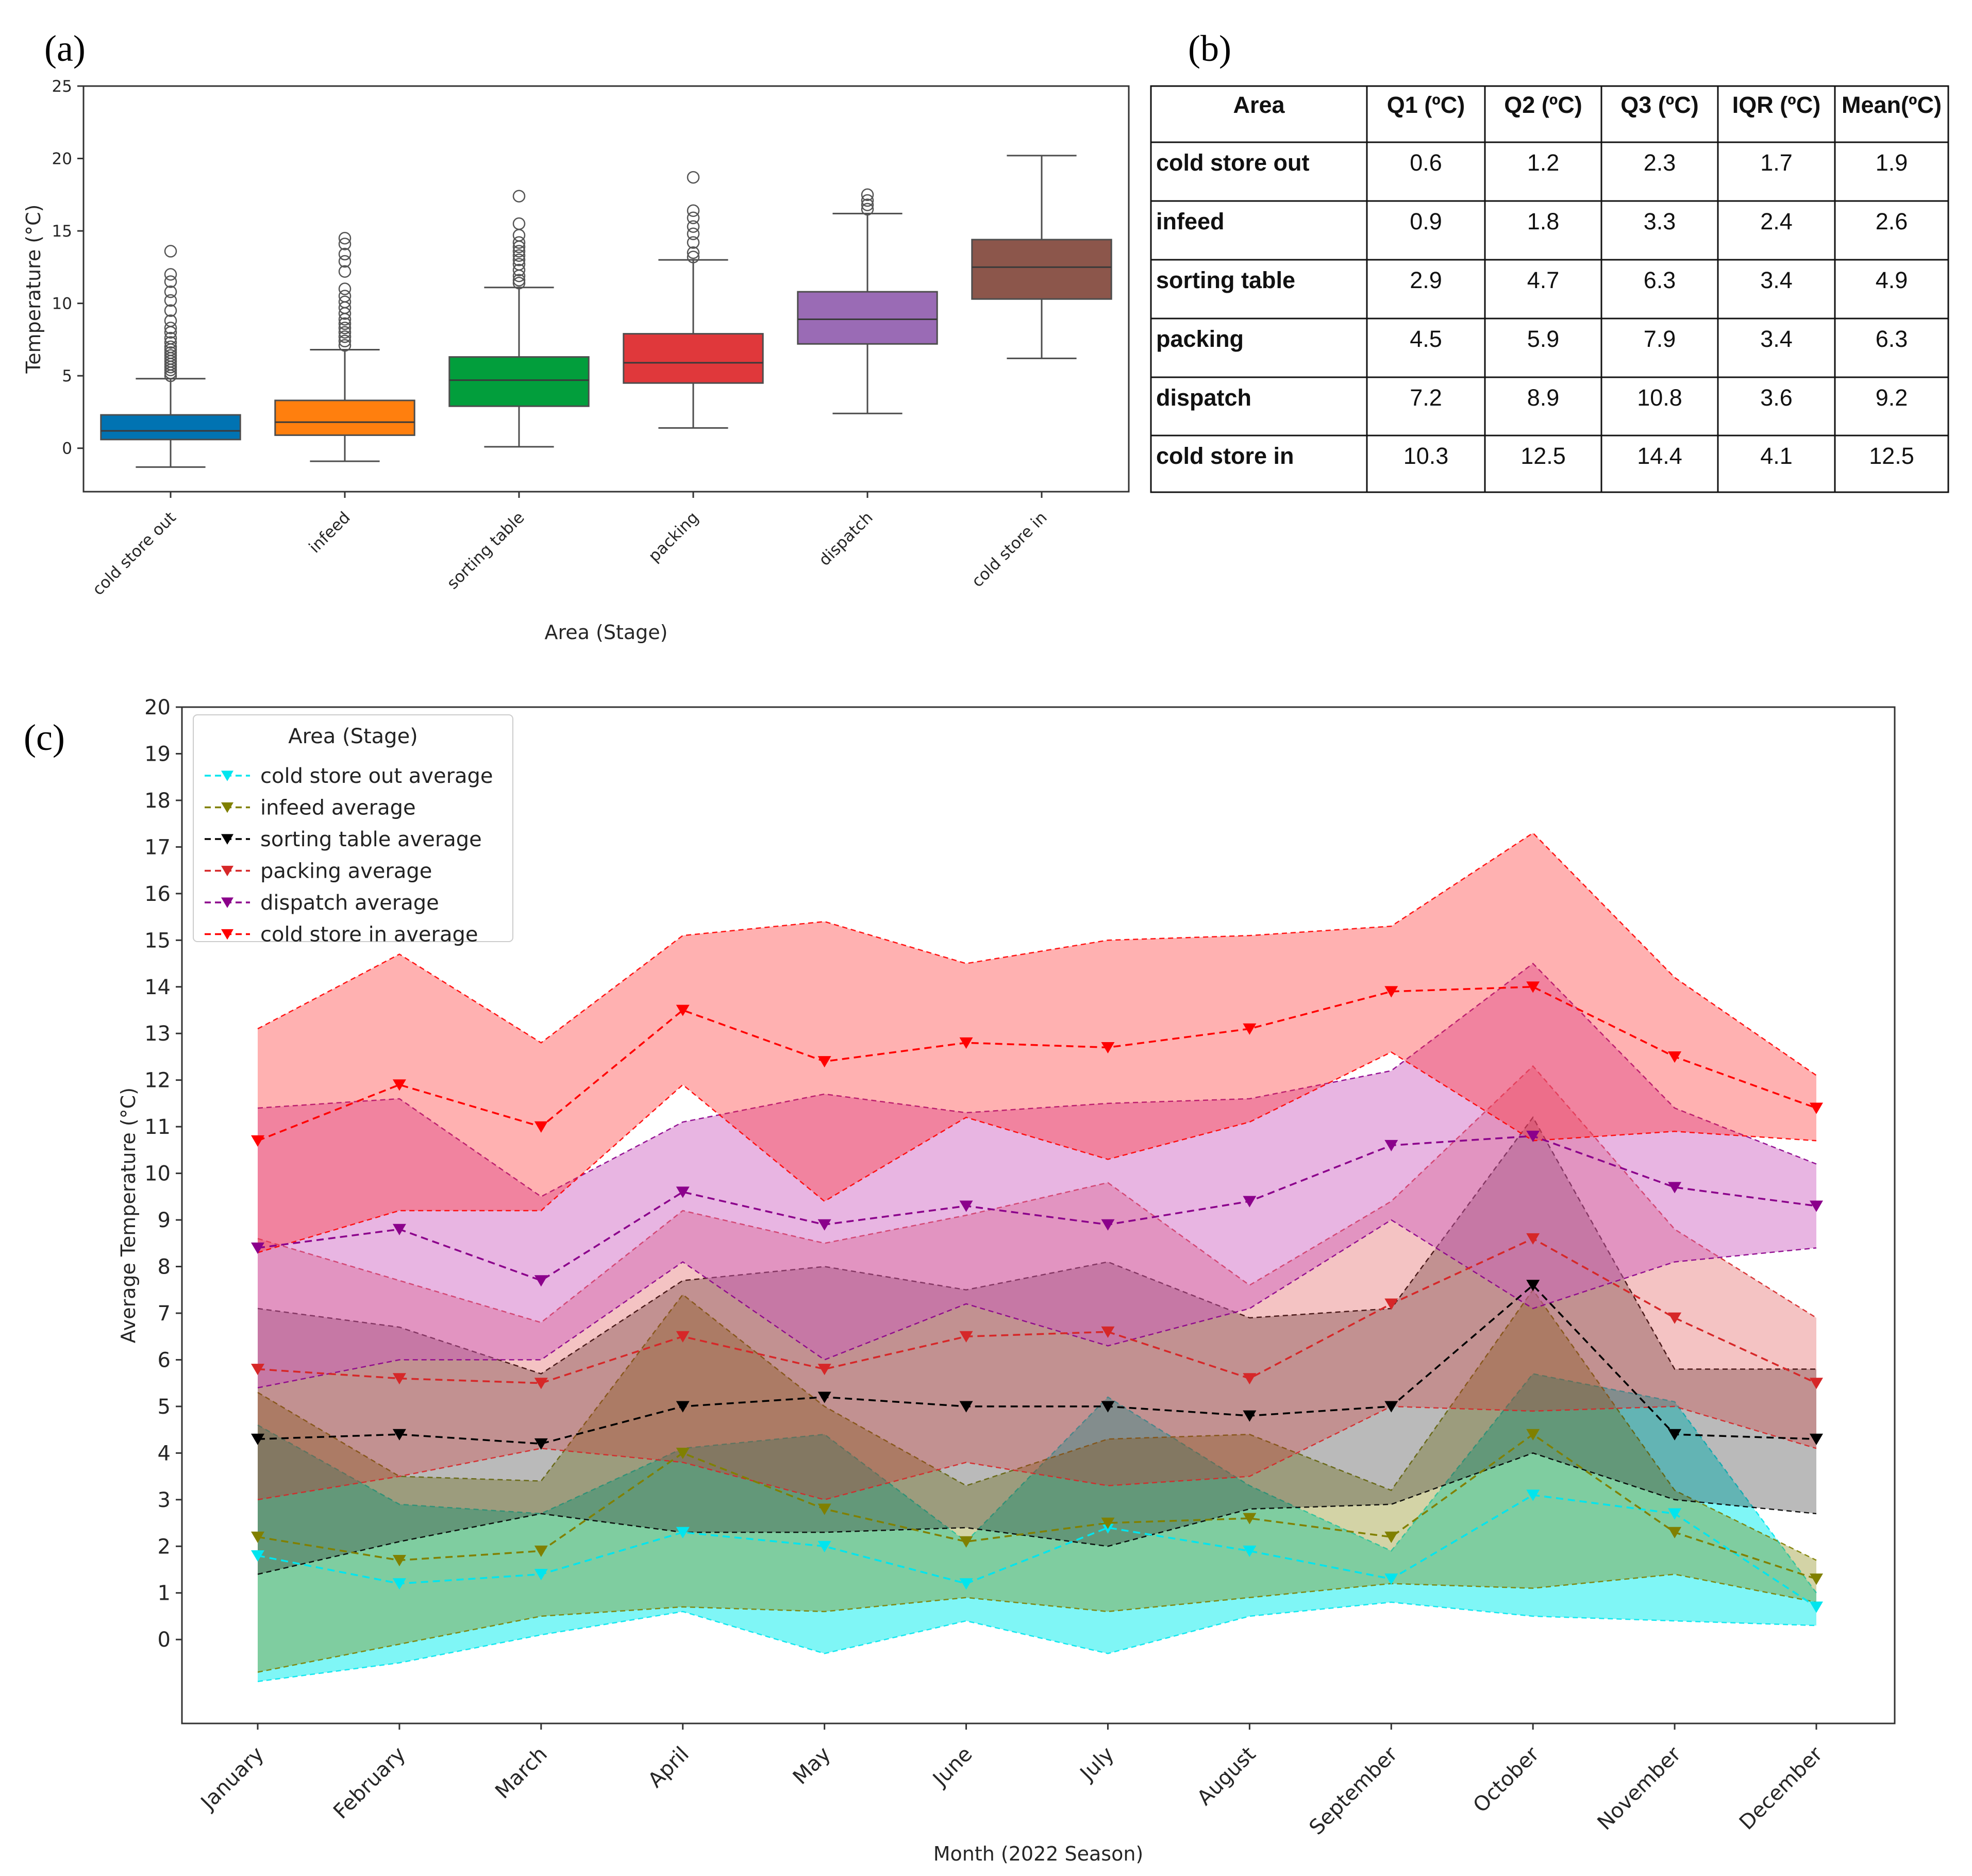 The image size is (1972, 1876). Describe the element at coordinates (1200, 339) in the screenshot. I see `table-area-cell: packing` at that location.